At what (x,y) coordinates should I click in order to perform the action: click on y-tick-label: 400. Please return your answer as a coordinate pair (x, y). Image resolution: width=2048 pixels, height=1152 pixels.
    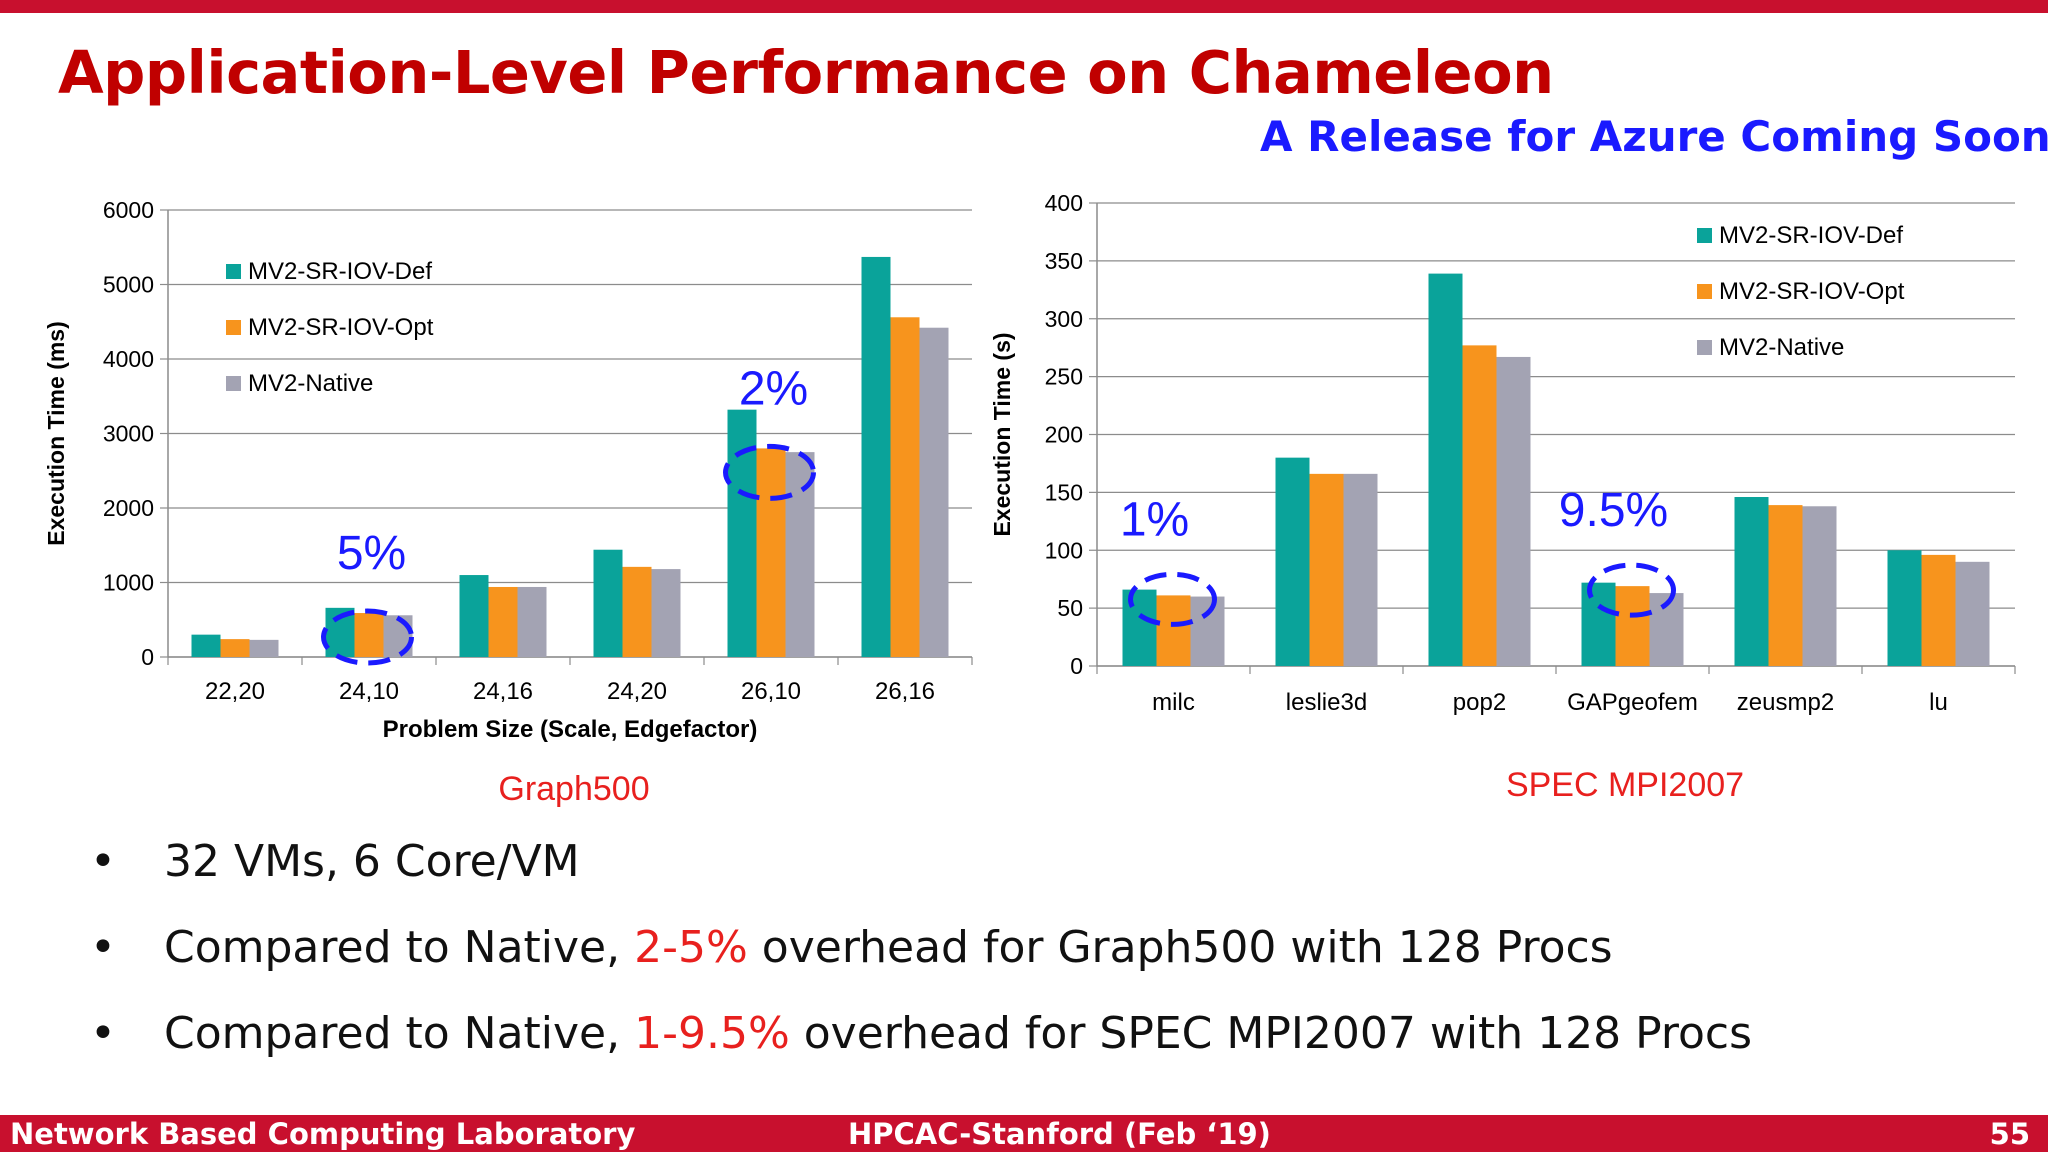
    Looking at the image, I should click on (1064, 203).